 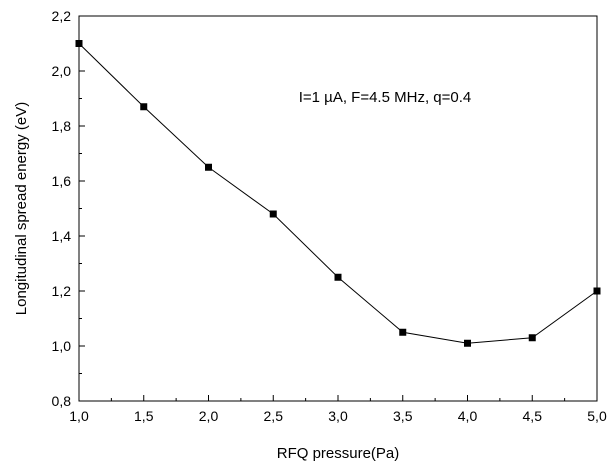 What do you see at coordinates (82, 208) in the screenshot?
I see `y-axis-ticks` at bounding box center [82, 208].